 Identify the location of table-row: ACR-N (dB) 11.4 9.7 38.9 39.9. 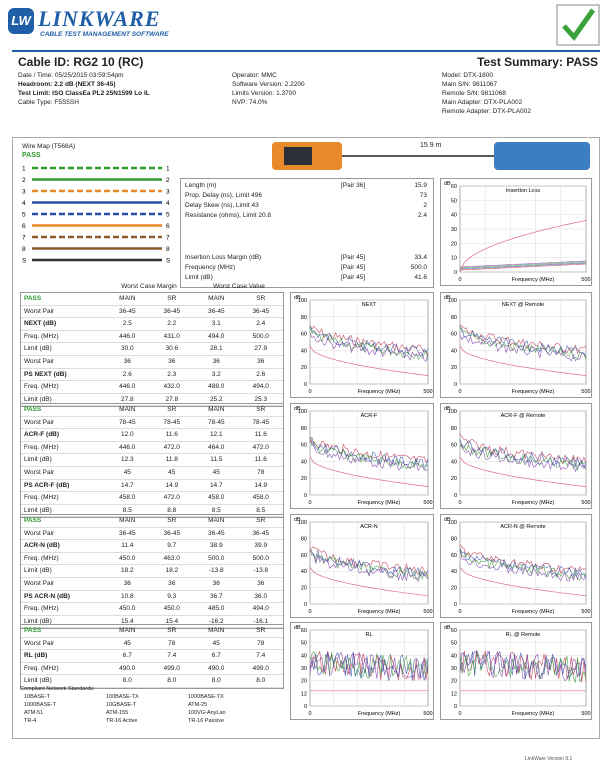
(152, 546).